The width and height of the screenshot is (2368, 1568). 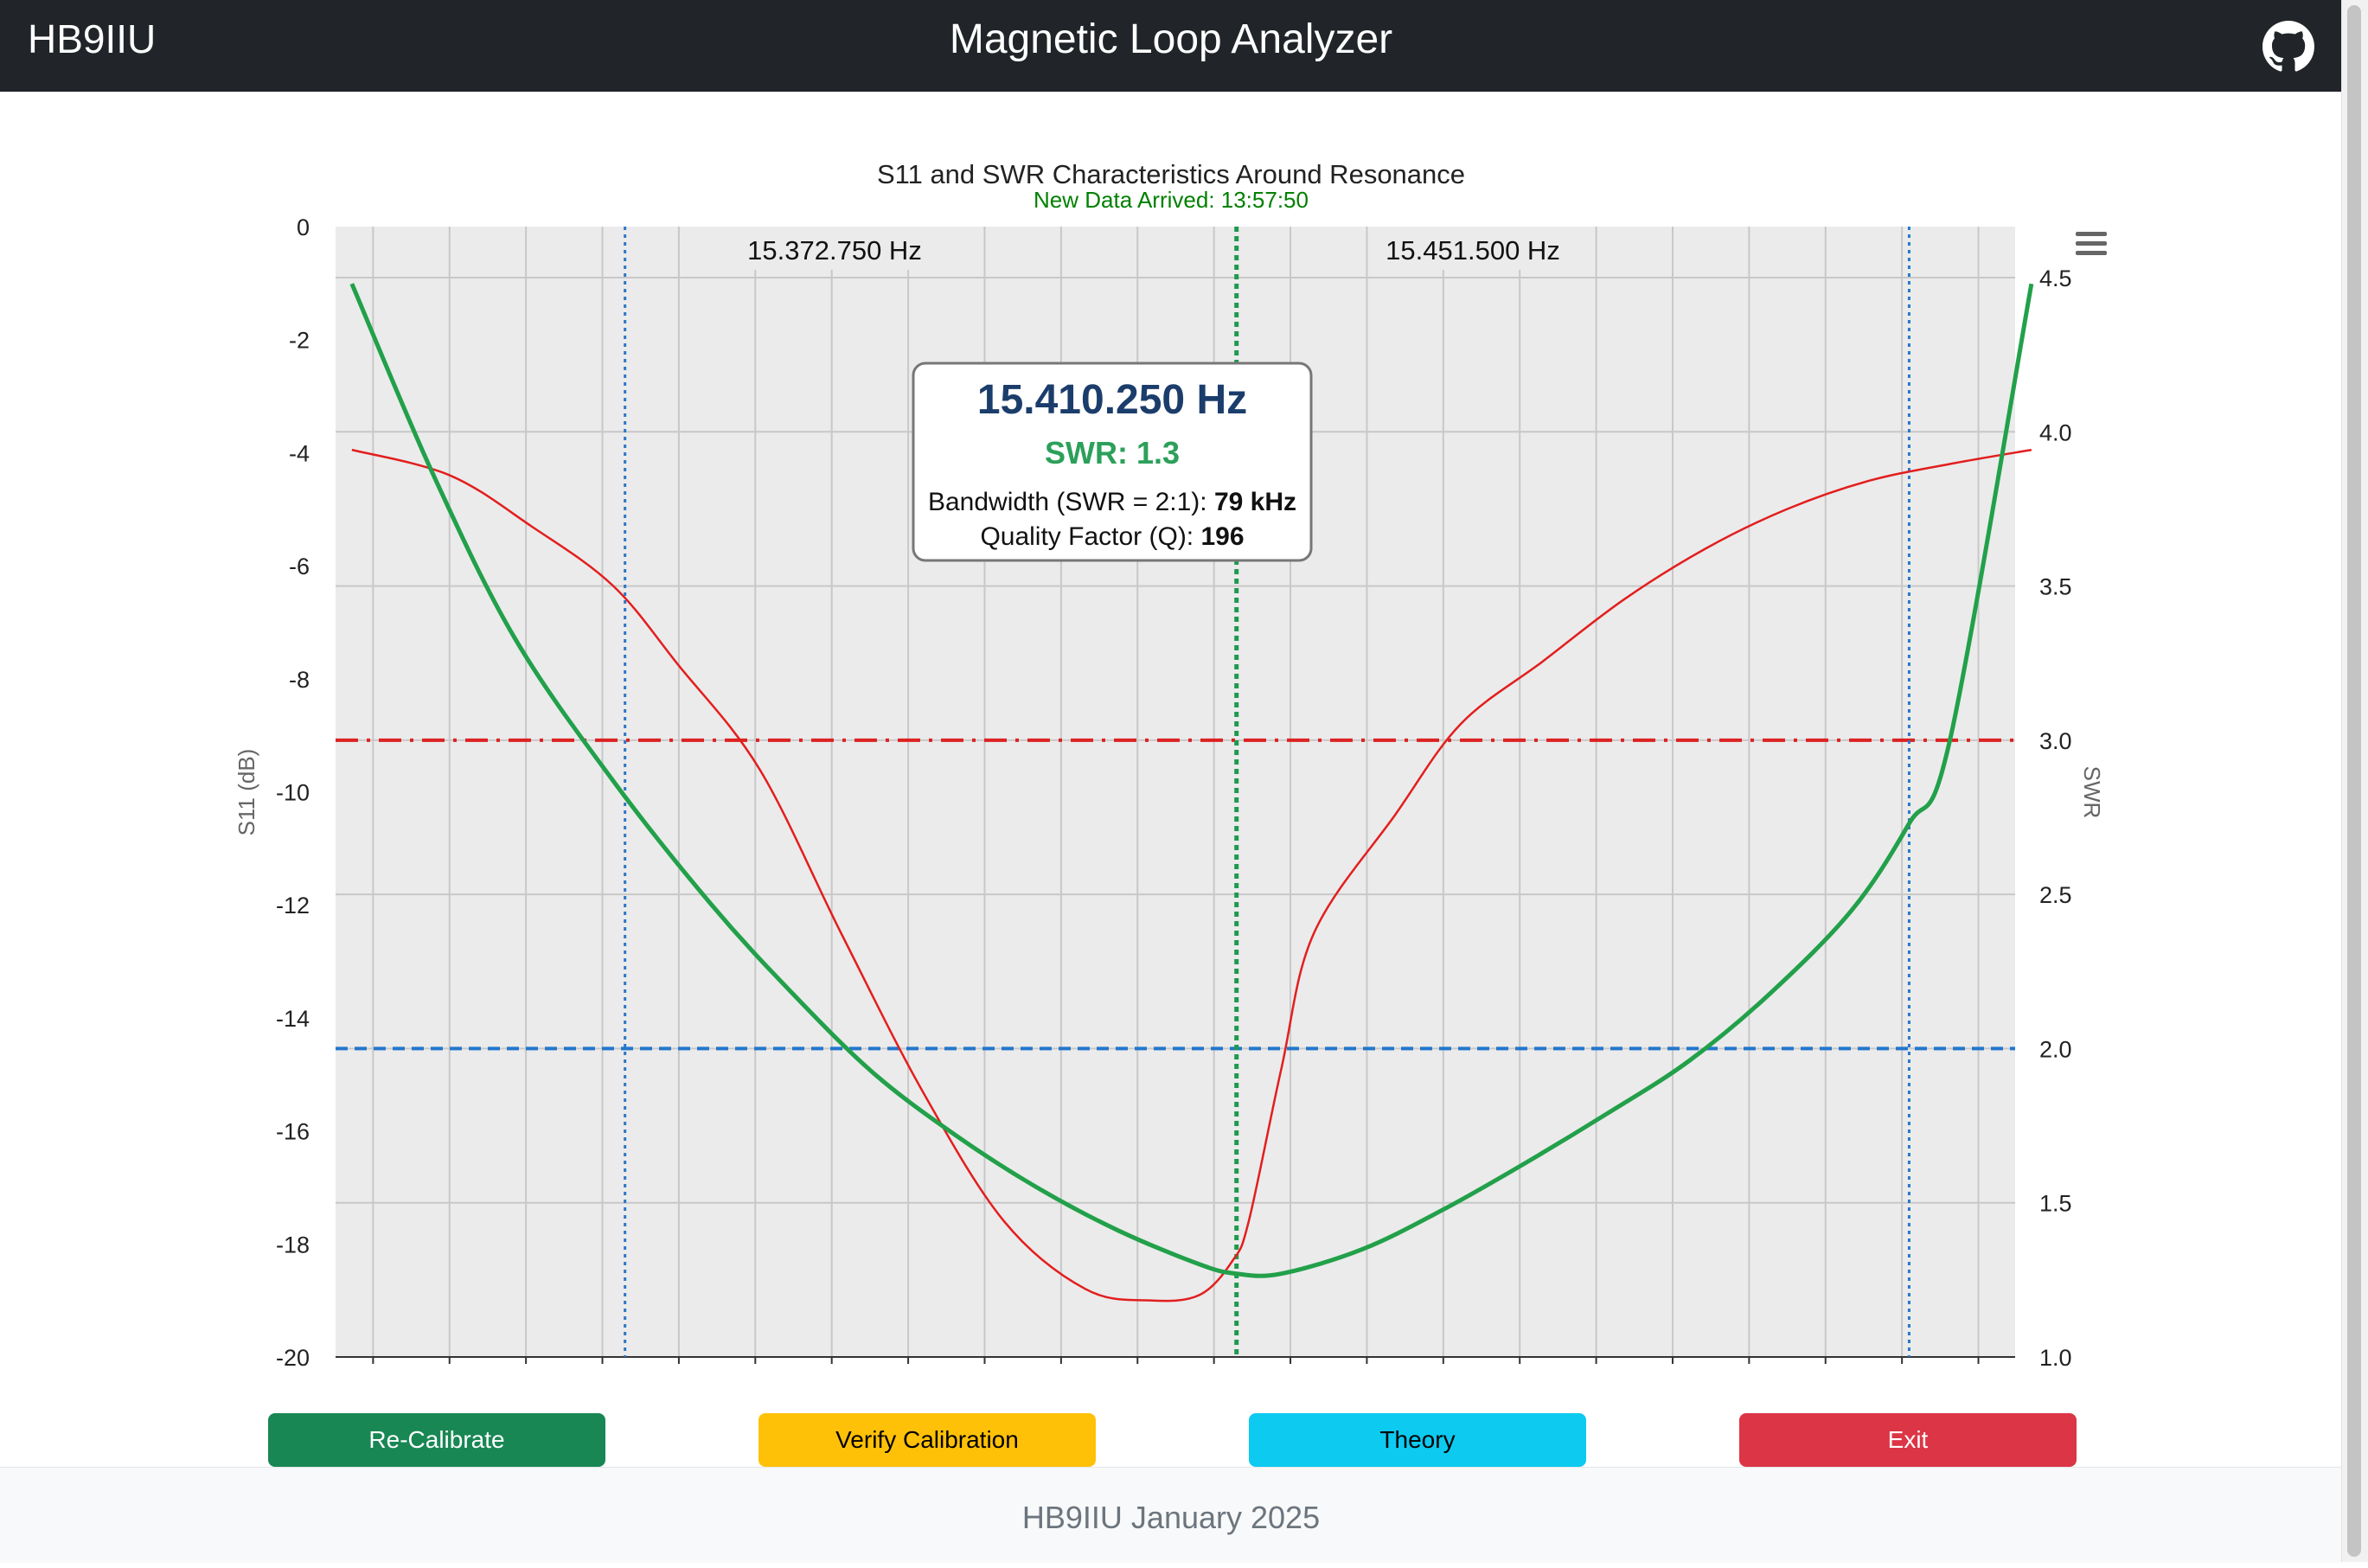 I want to click on y-right-tick-label: 2.0, so click(x=2055, y=1049).